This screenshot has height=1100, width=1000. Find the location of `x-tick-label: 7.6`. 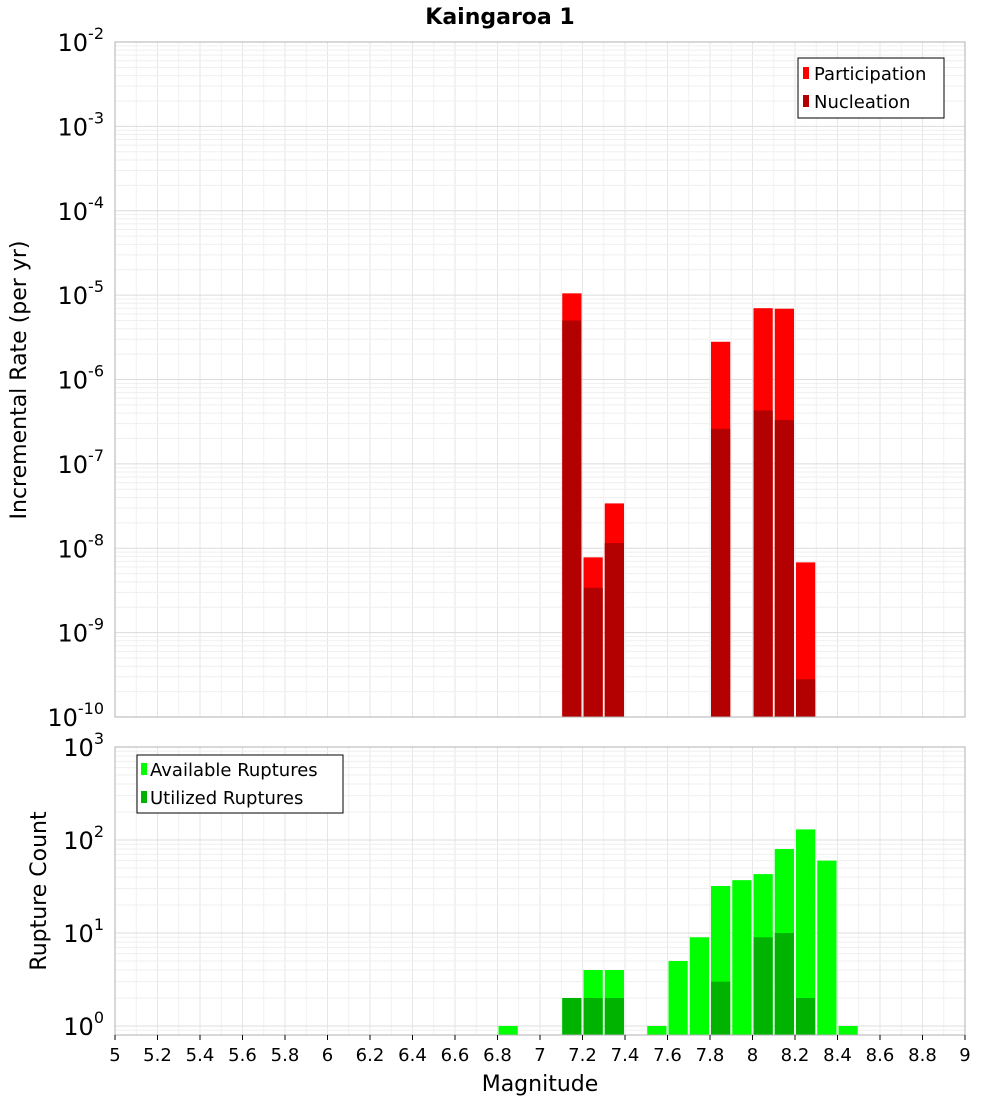

x-tick-label: 7.6 is located at coordinates (667, 1055).